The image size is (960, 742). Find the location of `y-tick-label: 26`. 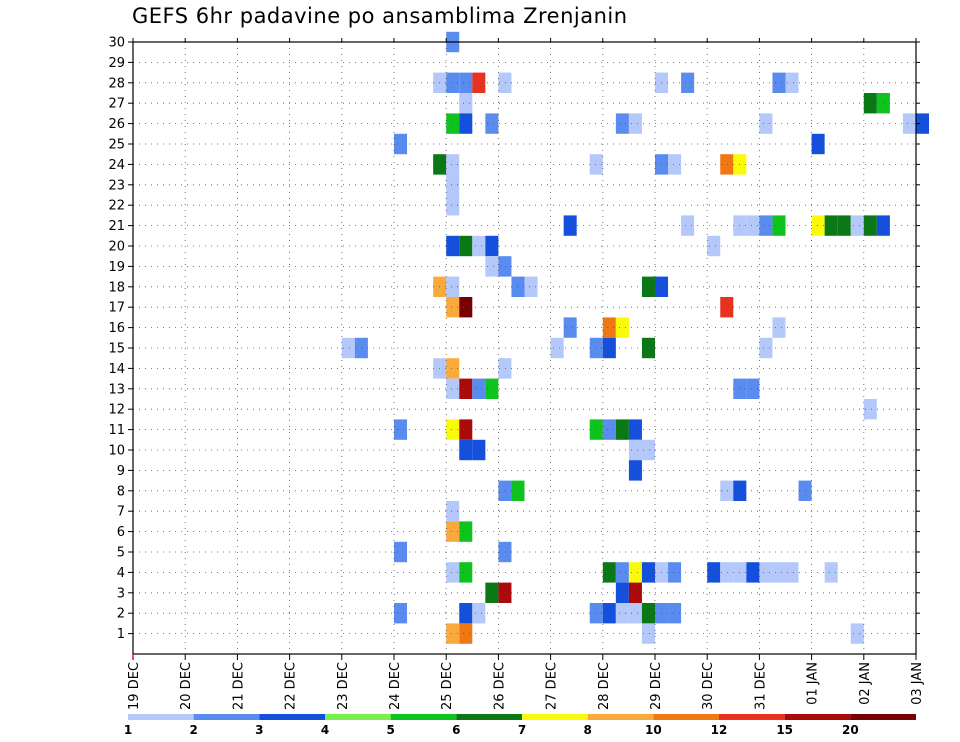

y-tick-label: 26 is located at coordinates (116, 124).